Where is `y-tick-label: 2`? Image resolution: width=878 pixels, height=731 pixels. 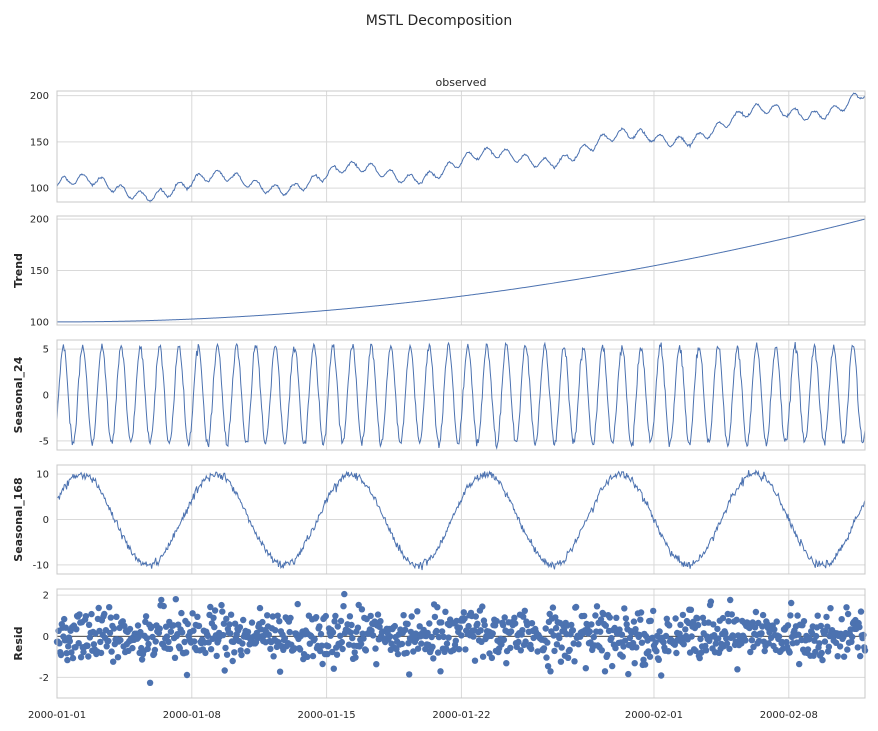
y-tick-label: 2 is located at coordinates (46, 596).